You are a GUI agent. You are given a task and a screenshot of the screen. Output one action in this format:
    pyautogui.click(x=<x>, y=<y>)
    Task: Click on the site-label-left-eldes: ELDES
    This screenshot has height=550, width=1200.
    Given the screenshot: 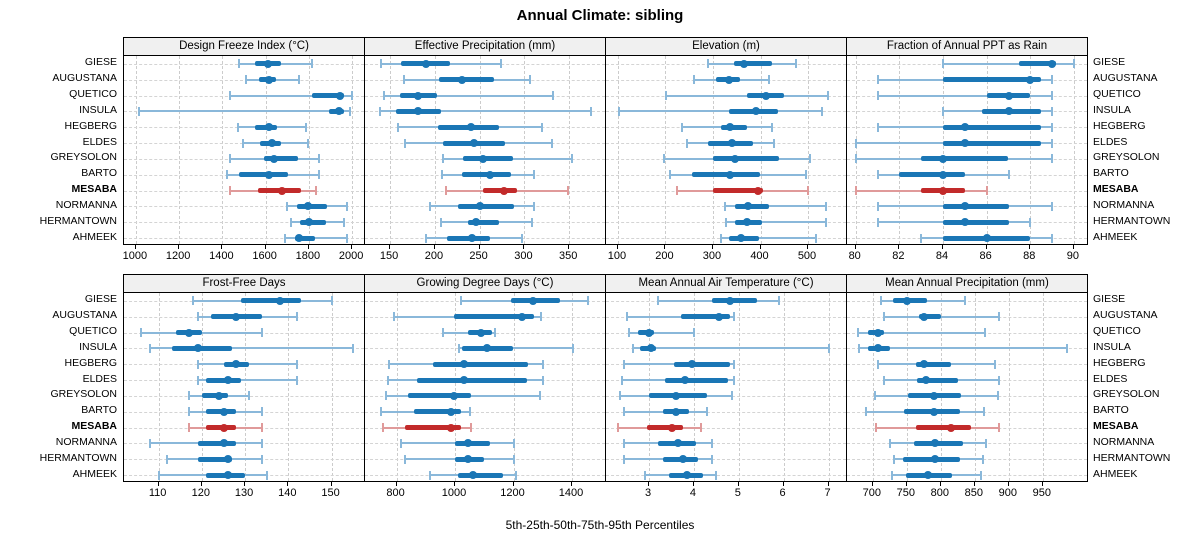 What is the action you would take?
    pyautogui.click(x=99, y=141)
    